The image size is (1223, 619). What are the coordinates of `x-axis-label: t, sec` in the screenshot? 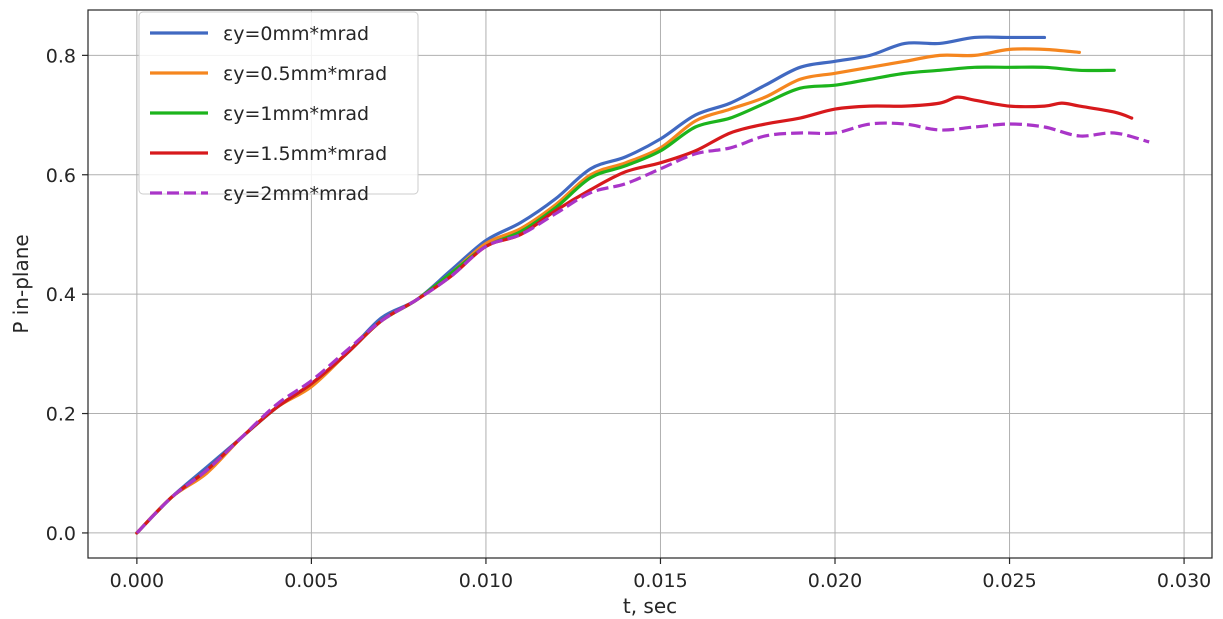 It's located at (650, 606).